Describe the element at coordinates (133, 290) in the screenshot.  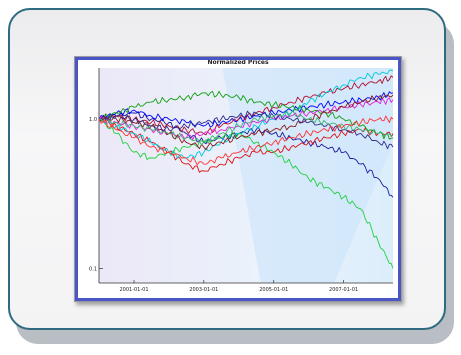
I see `x-tick-label: 2001-01-01` at that location.